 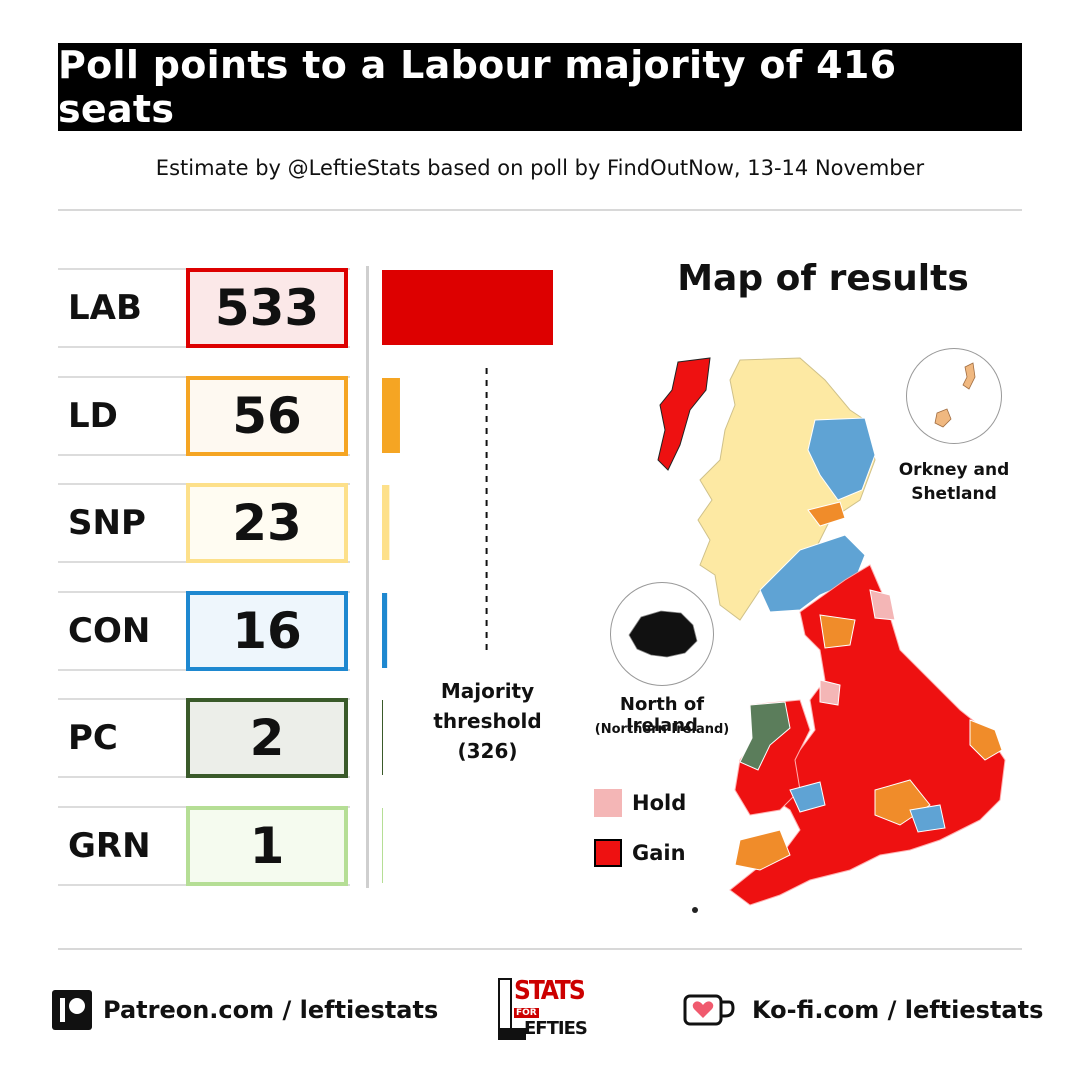 I want to click on party-label-grn: GRN, so click(x=109, y=846).